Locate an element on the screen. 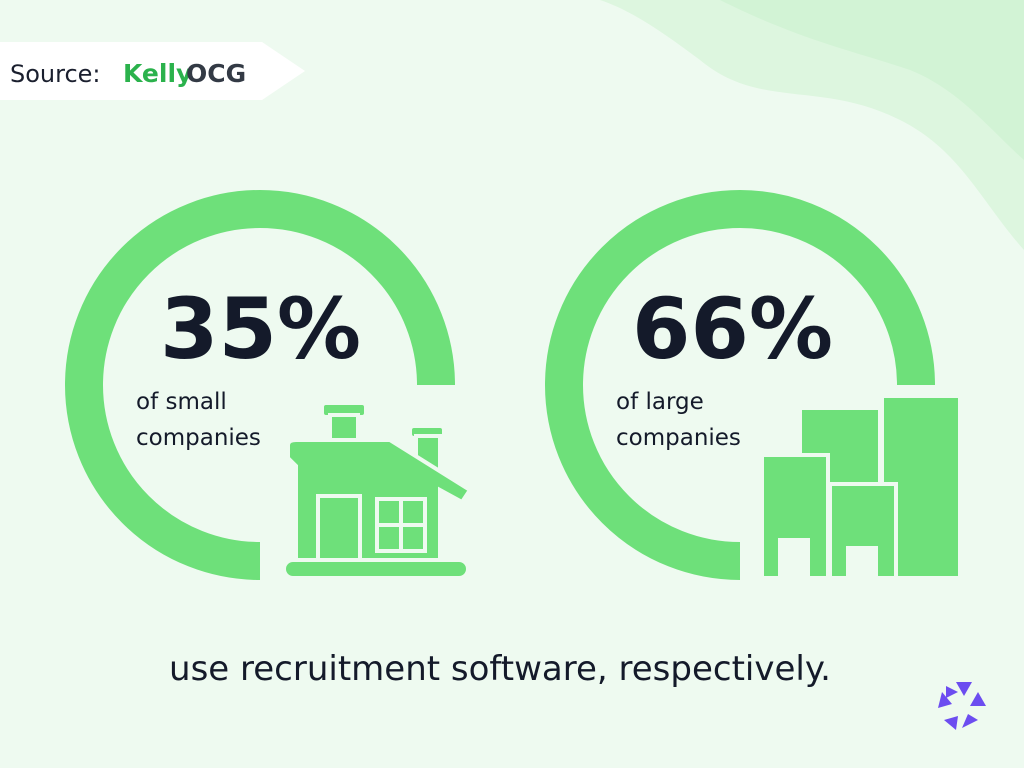  brand: OCG is located at coordinates (216, 73).